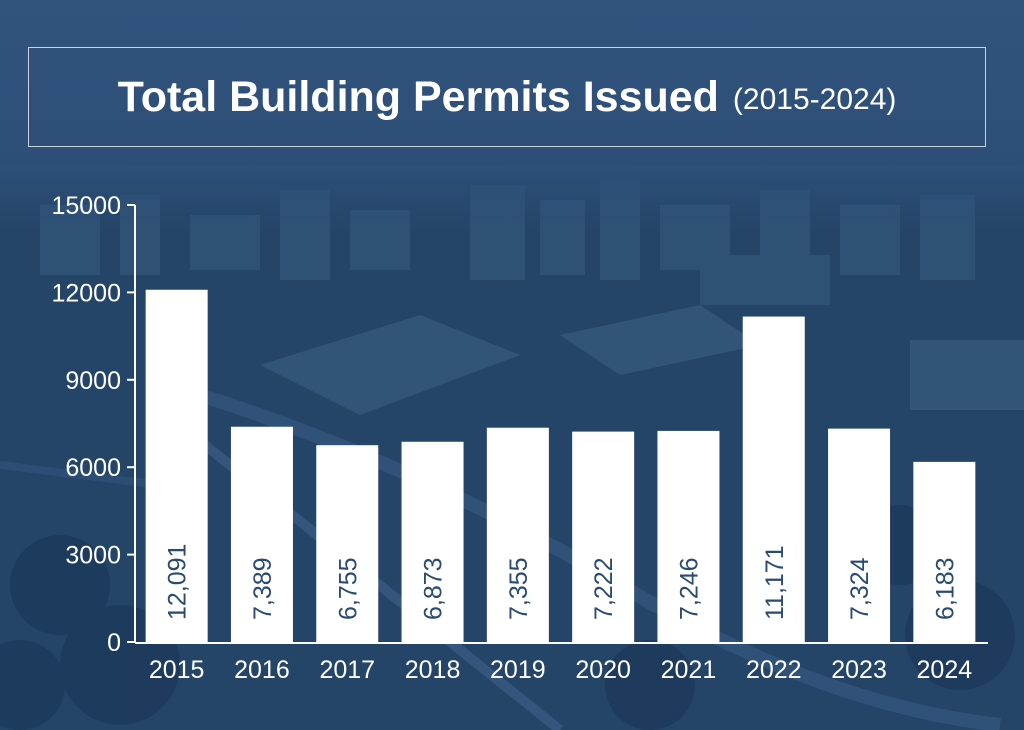  What do you see at coordinates (418, 96) in the screenshot?
I see `chart-title: Total Building Permits Issued` at bounding box center [418, 96].